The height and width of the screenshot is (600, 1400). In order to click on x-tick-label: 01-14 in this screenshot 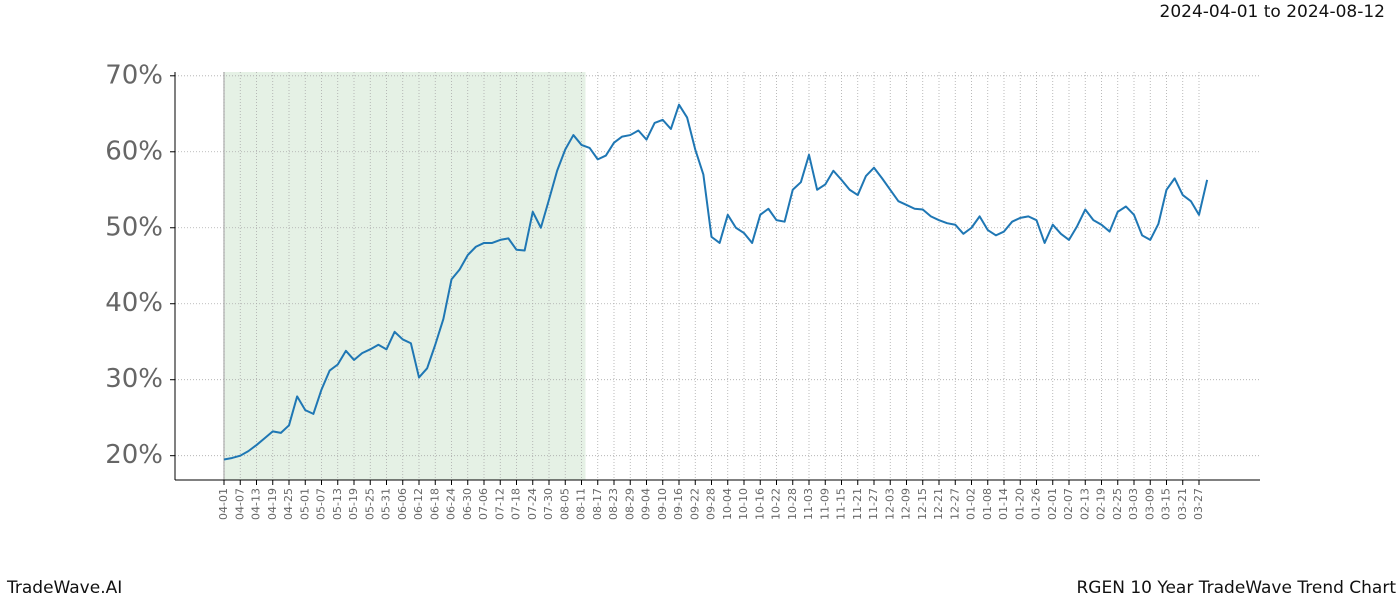, I will do `click(1003, 504)`.